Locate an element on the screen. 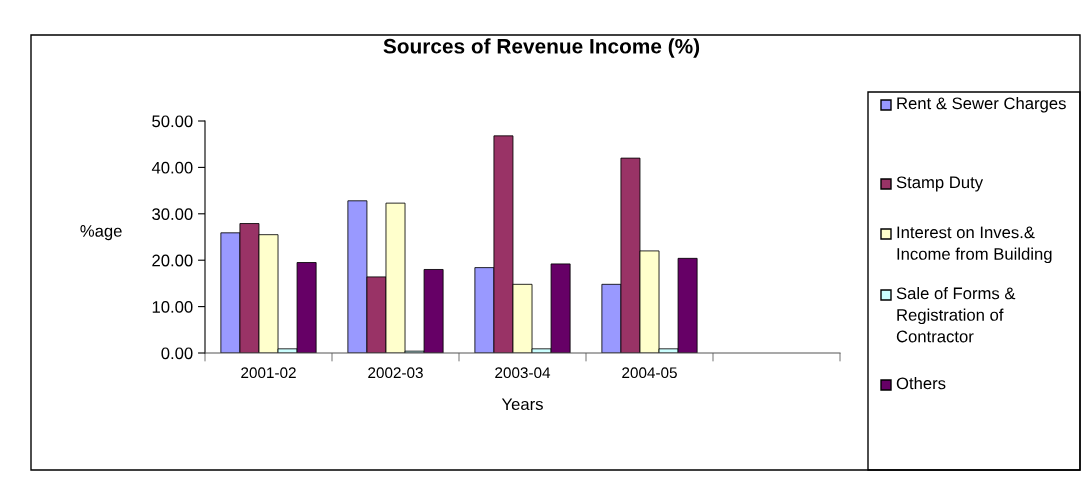 The height and width of the screenshot is (478, 1083). y-tick-label: 20.00 is located at coordinates (172, 260).